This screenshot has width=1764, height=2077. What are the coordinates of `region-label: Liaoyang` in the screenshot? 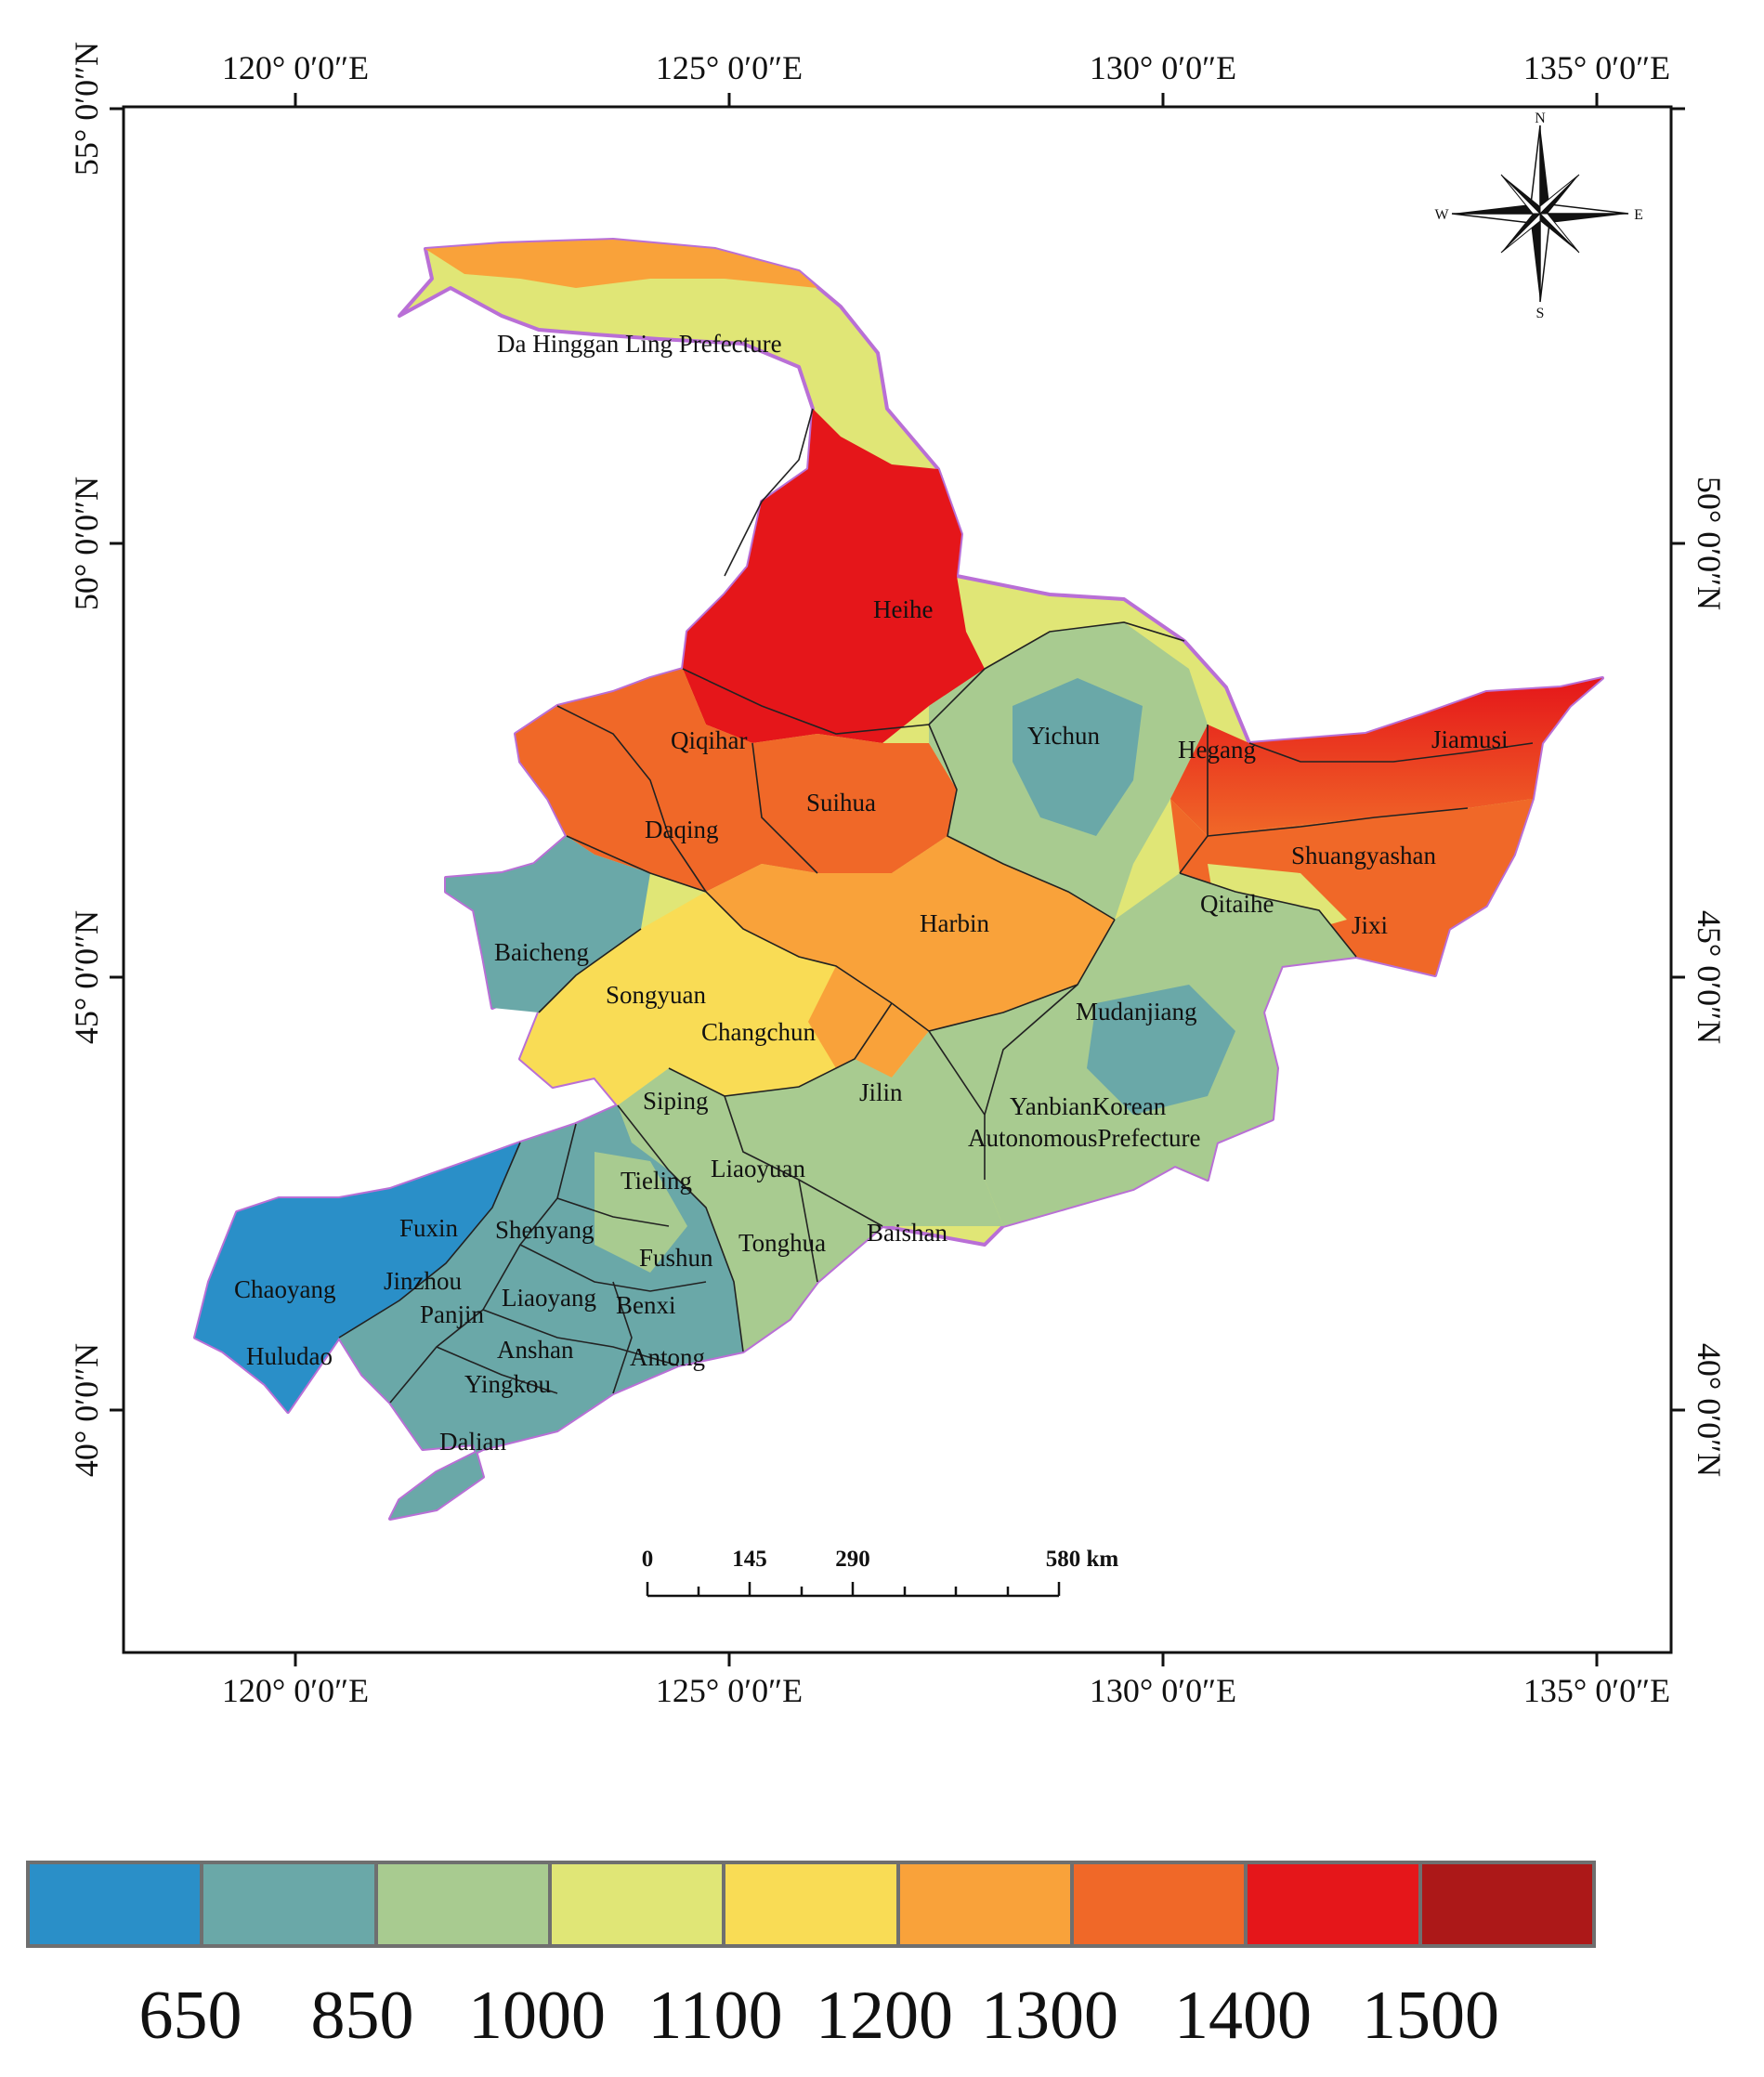 It's located at (549, 1298).